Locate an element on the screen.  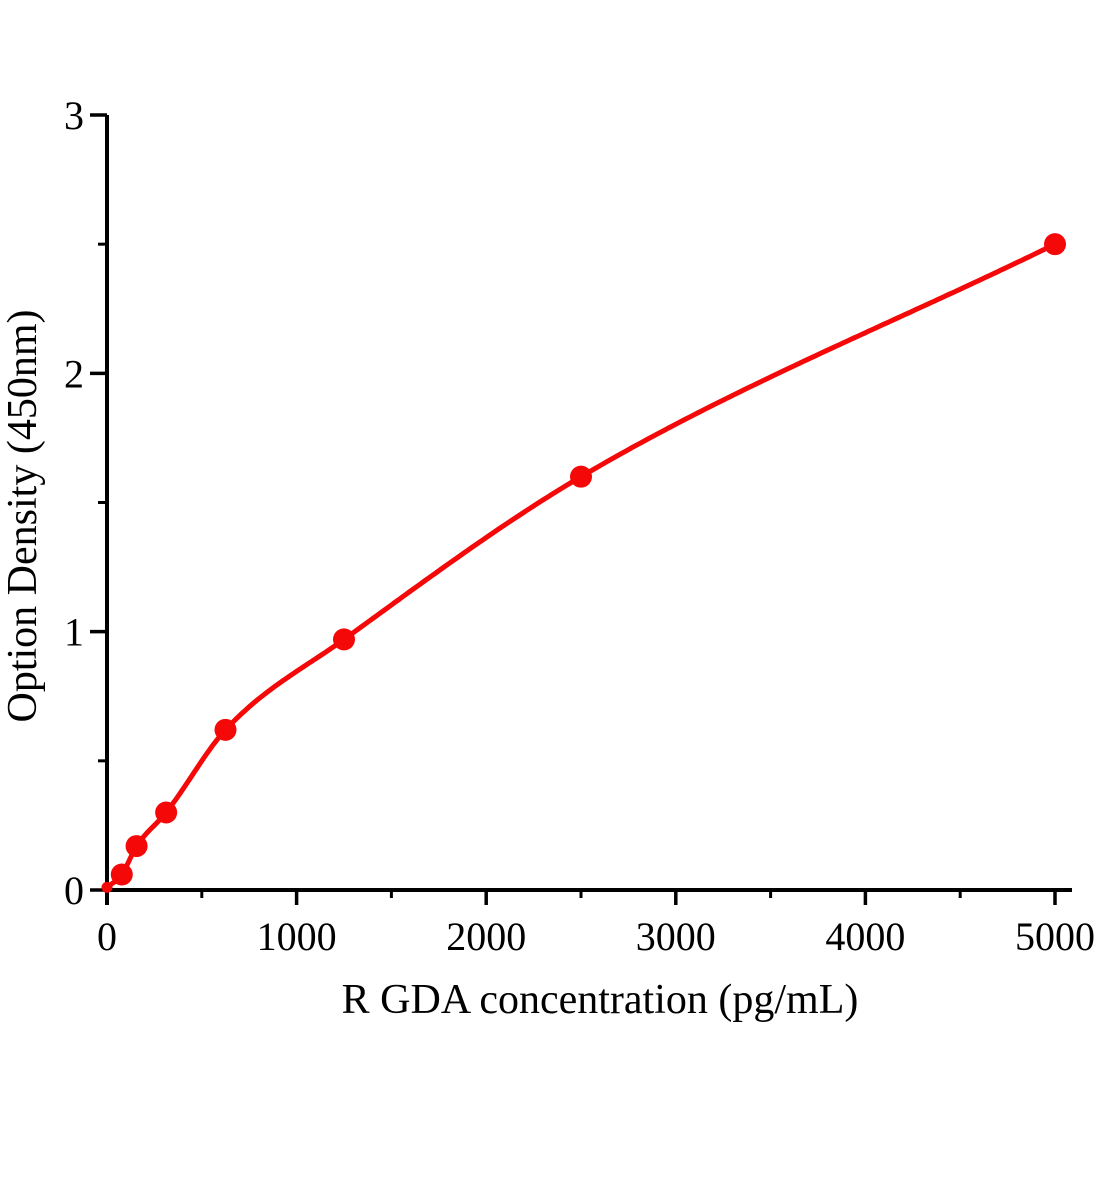
x-axis-title: R GDA concentration (pg/mL) is located at coordinates (600, 1000).